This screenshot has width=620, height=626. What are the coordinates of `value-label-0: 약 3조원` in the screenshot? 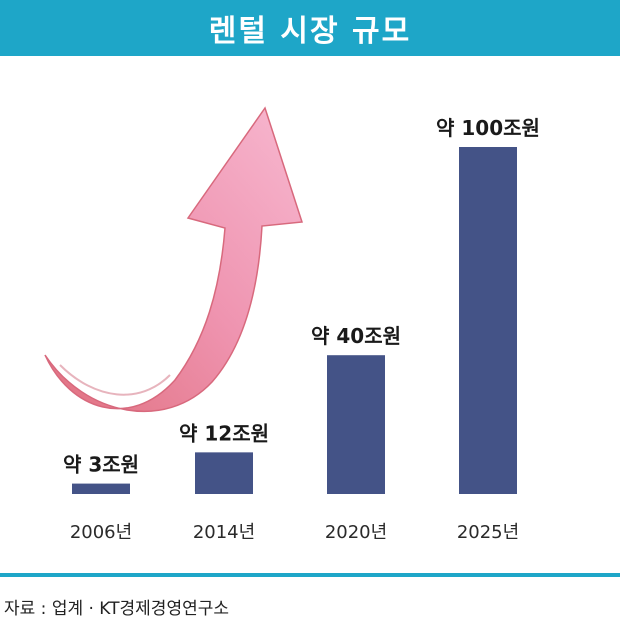 It's located at (101, 465).